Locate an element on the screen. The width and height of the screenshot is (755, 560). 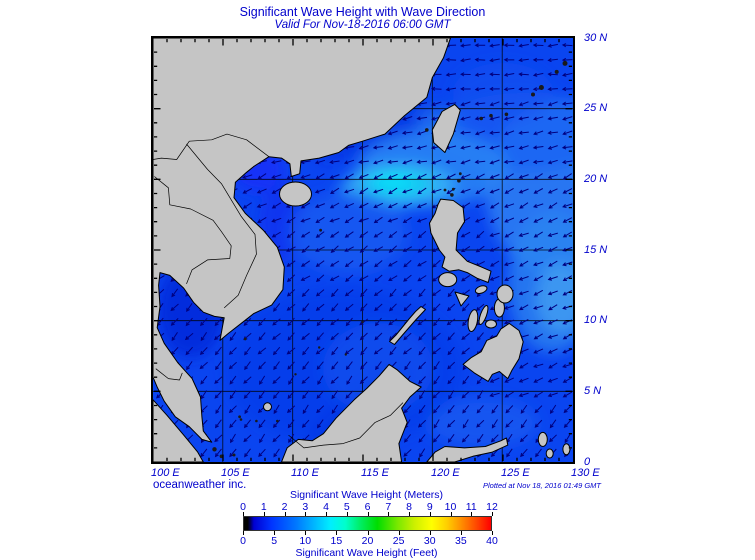
feet-tick-value: 0 is located at coordinates (243, 541).